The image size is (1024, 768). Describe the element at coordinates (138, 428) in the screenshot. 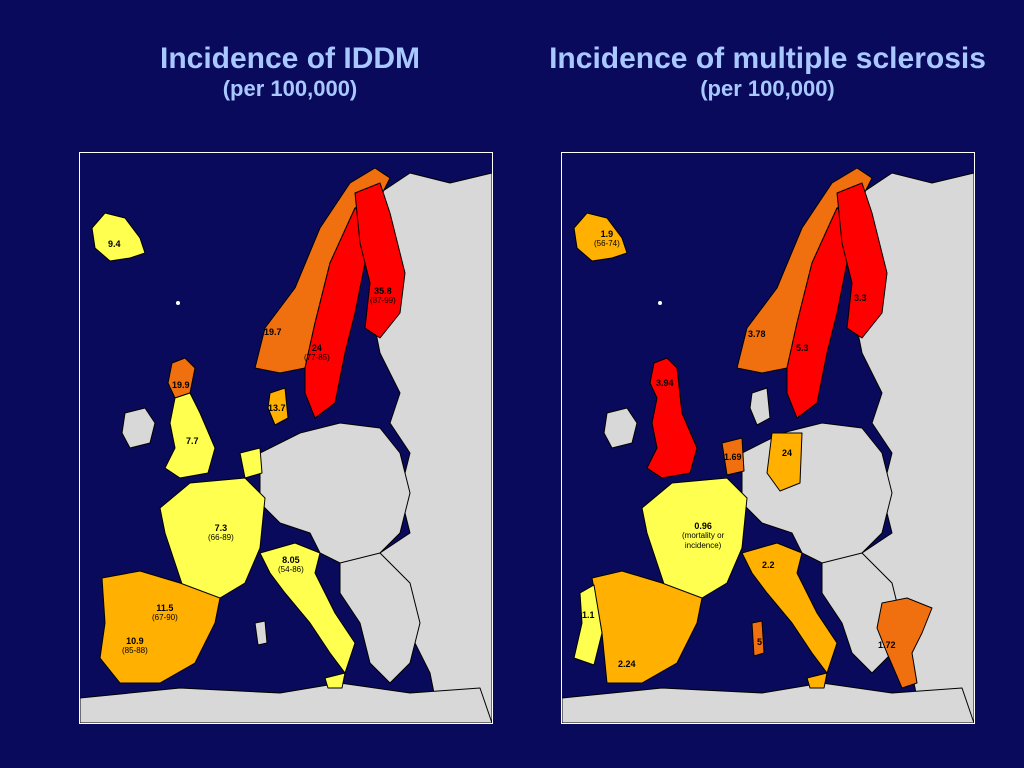

I see `iddm-ireland` at that location.